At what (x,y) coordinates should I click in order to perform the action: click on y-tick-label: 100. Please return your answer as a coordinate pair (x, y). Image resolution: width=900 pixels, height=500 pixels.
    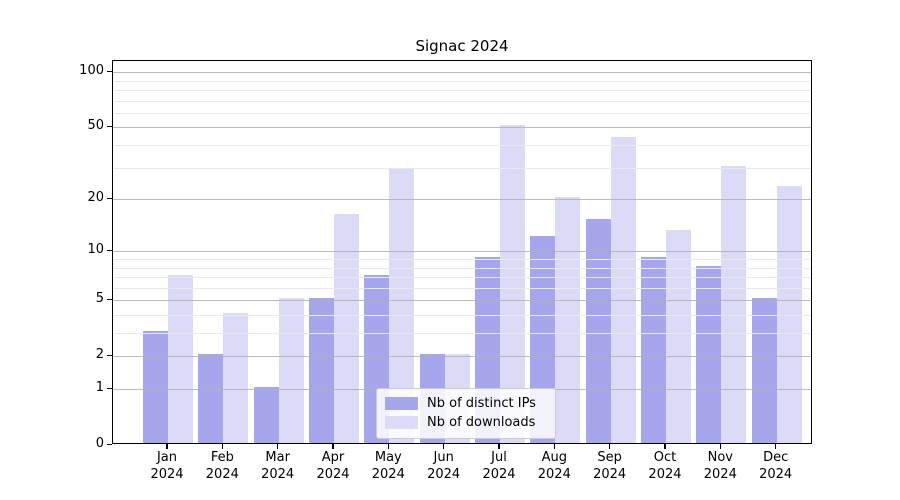
    Looking at the image, I should click on (91, 71).